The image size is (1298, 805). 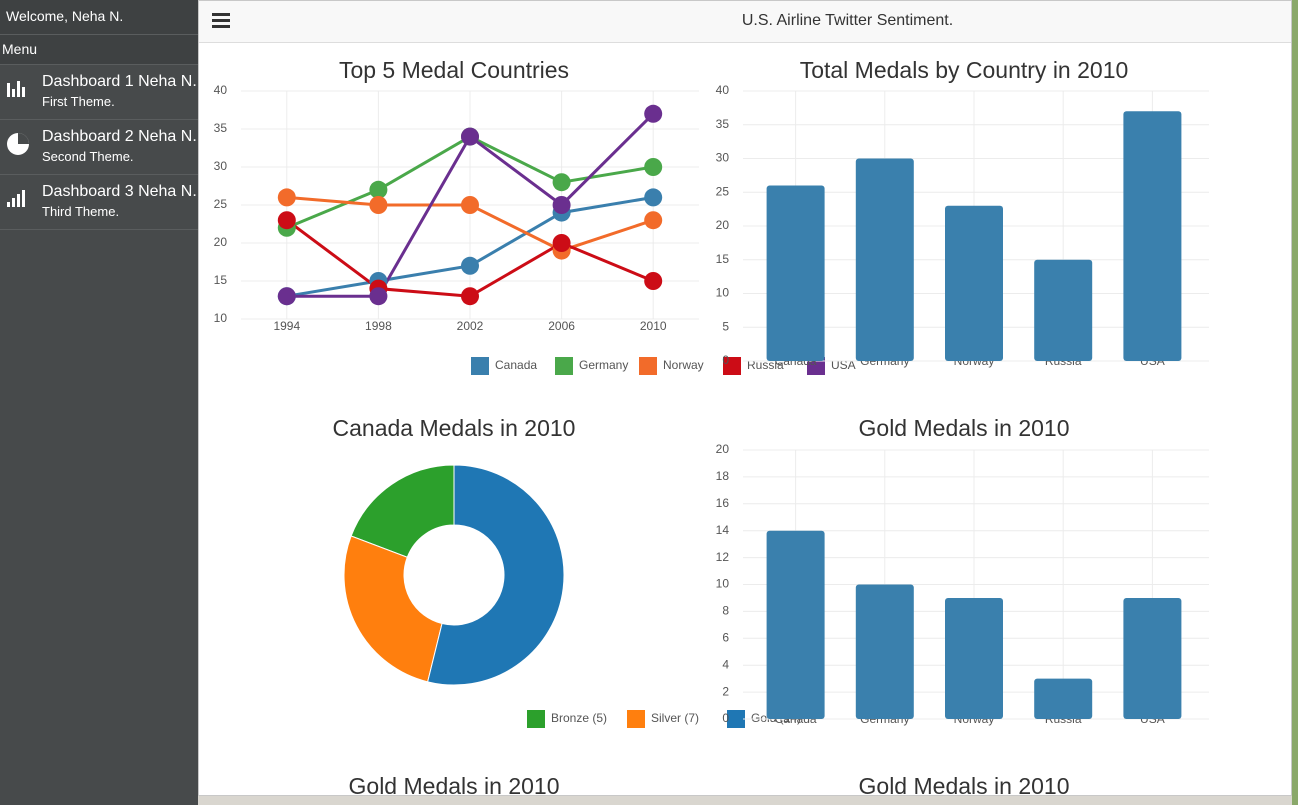 What do you see at coordinates (99, 17) in the screenshot?
I see `welcome: Welcome, Neha N.` at bounding box center [99, 17].